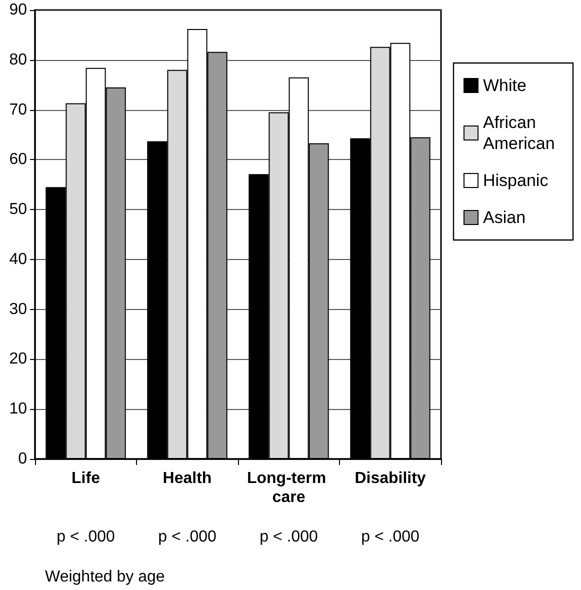 The width and height of the screenshot is (581, 590). I want to click on y-tick-label: 40, so click(18, 259).